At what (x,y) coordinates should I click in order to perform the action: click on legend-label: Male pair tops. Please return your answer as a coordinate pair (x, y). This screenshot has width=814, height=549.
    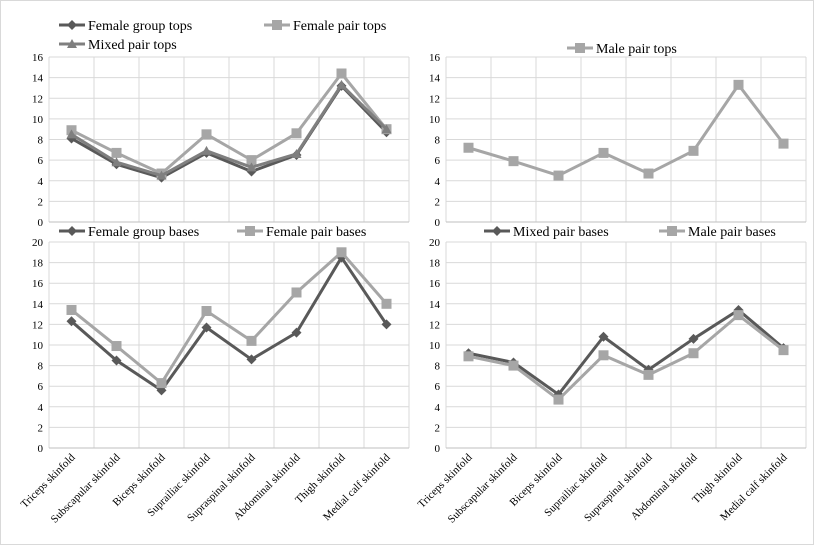
    Looking at the image, I should click on (636, 49).